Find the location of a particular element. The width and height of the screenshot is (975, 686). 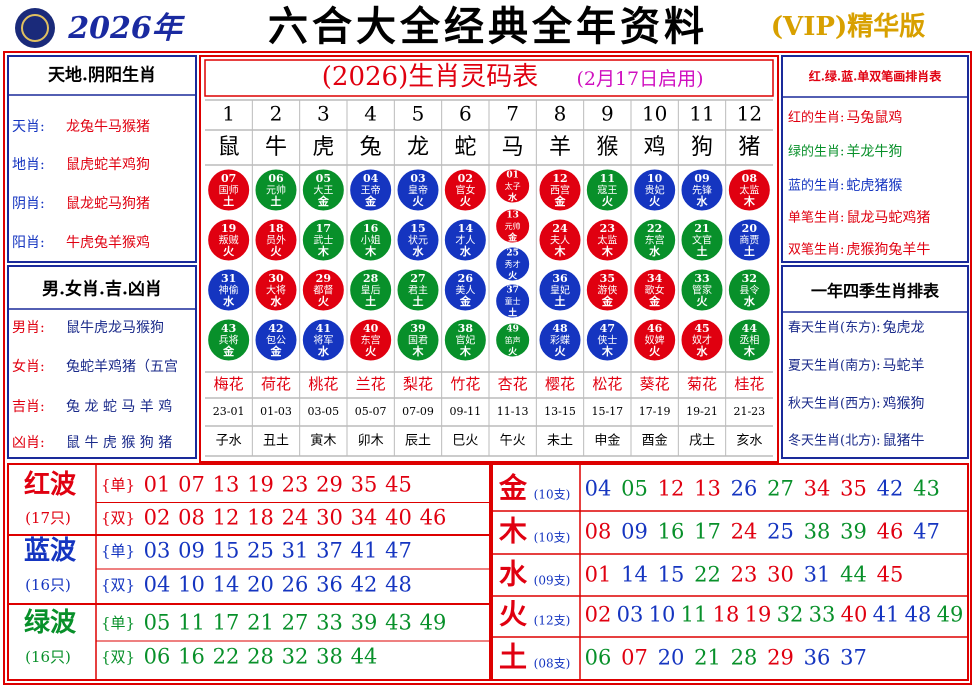

ball-name: 君主 is located at coordinates (418, 291).